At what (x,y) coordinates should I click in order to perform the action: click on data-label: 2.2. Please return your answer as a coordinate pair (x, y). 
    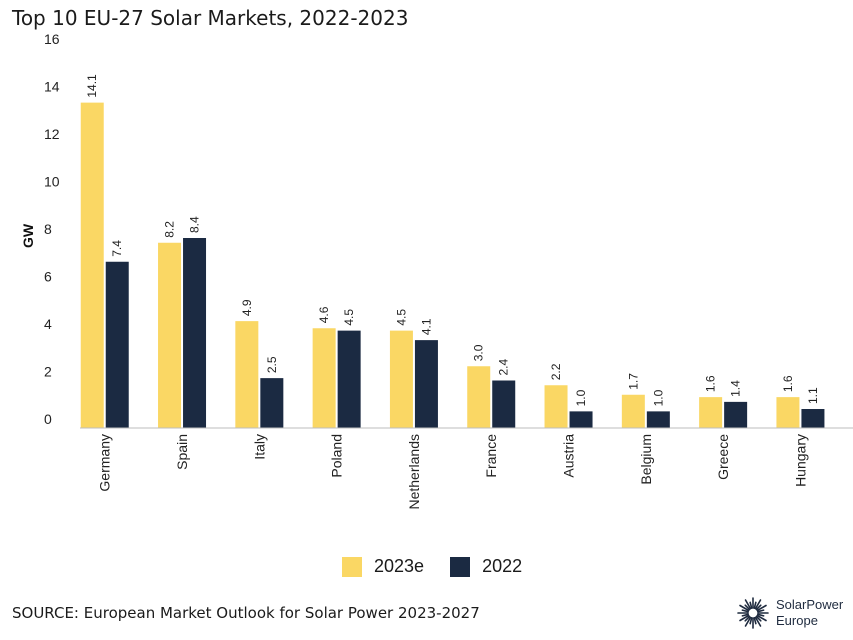
    Looking at the image, I should click on (556, 371).